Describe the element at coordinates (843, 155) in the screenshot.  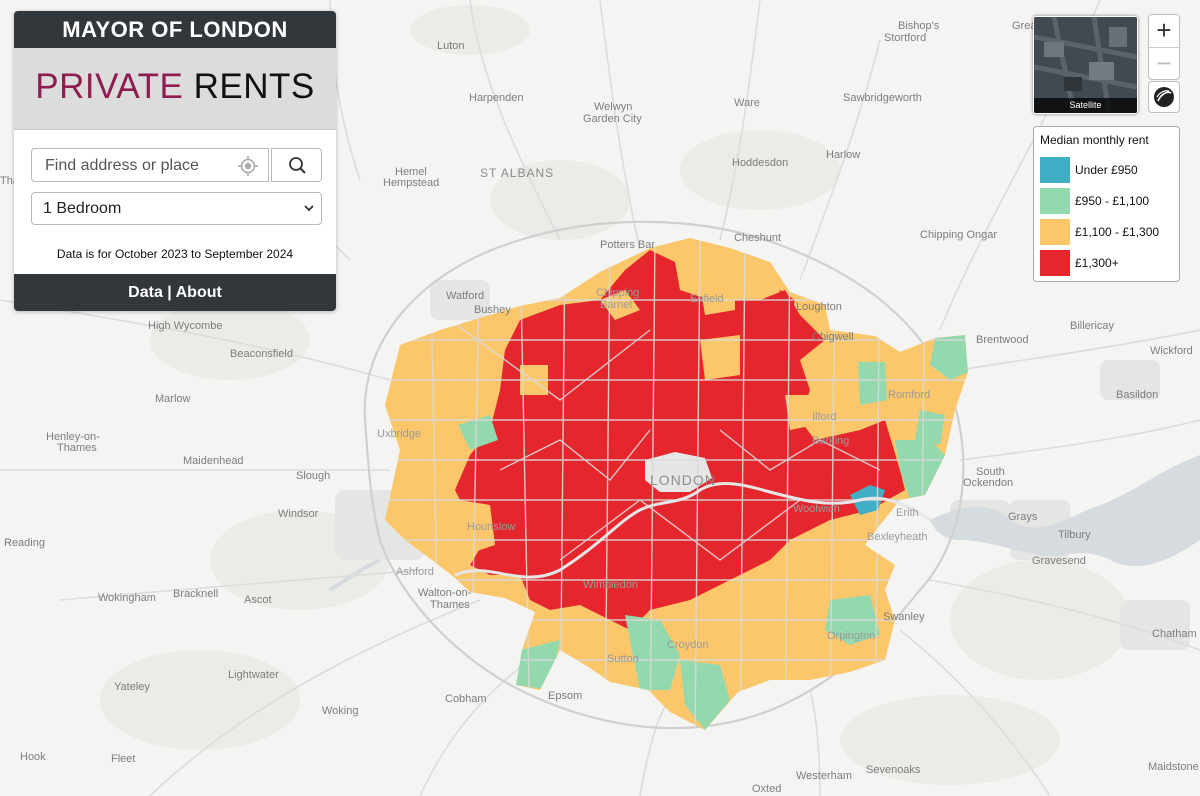
I see `place-harlow: Harlow` at that location.